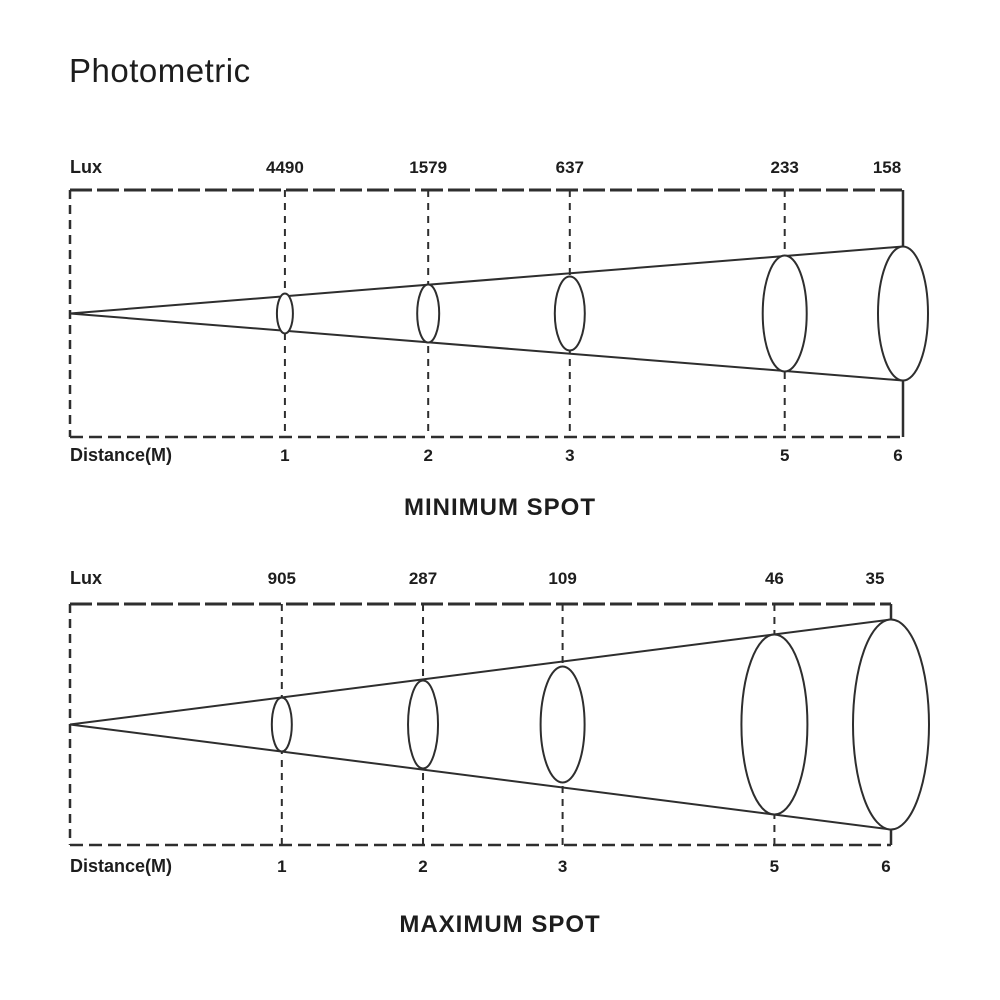 This screenshot has width=1000, height=1000. I want to click on page-title: Photometric, so click(160, 70).